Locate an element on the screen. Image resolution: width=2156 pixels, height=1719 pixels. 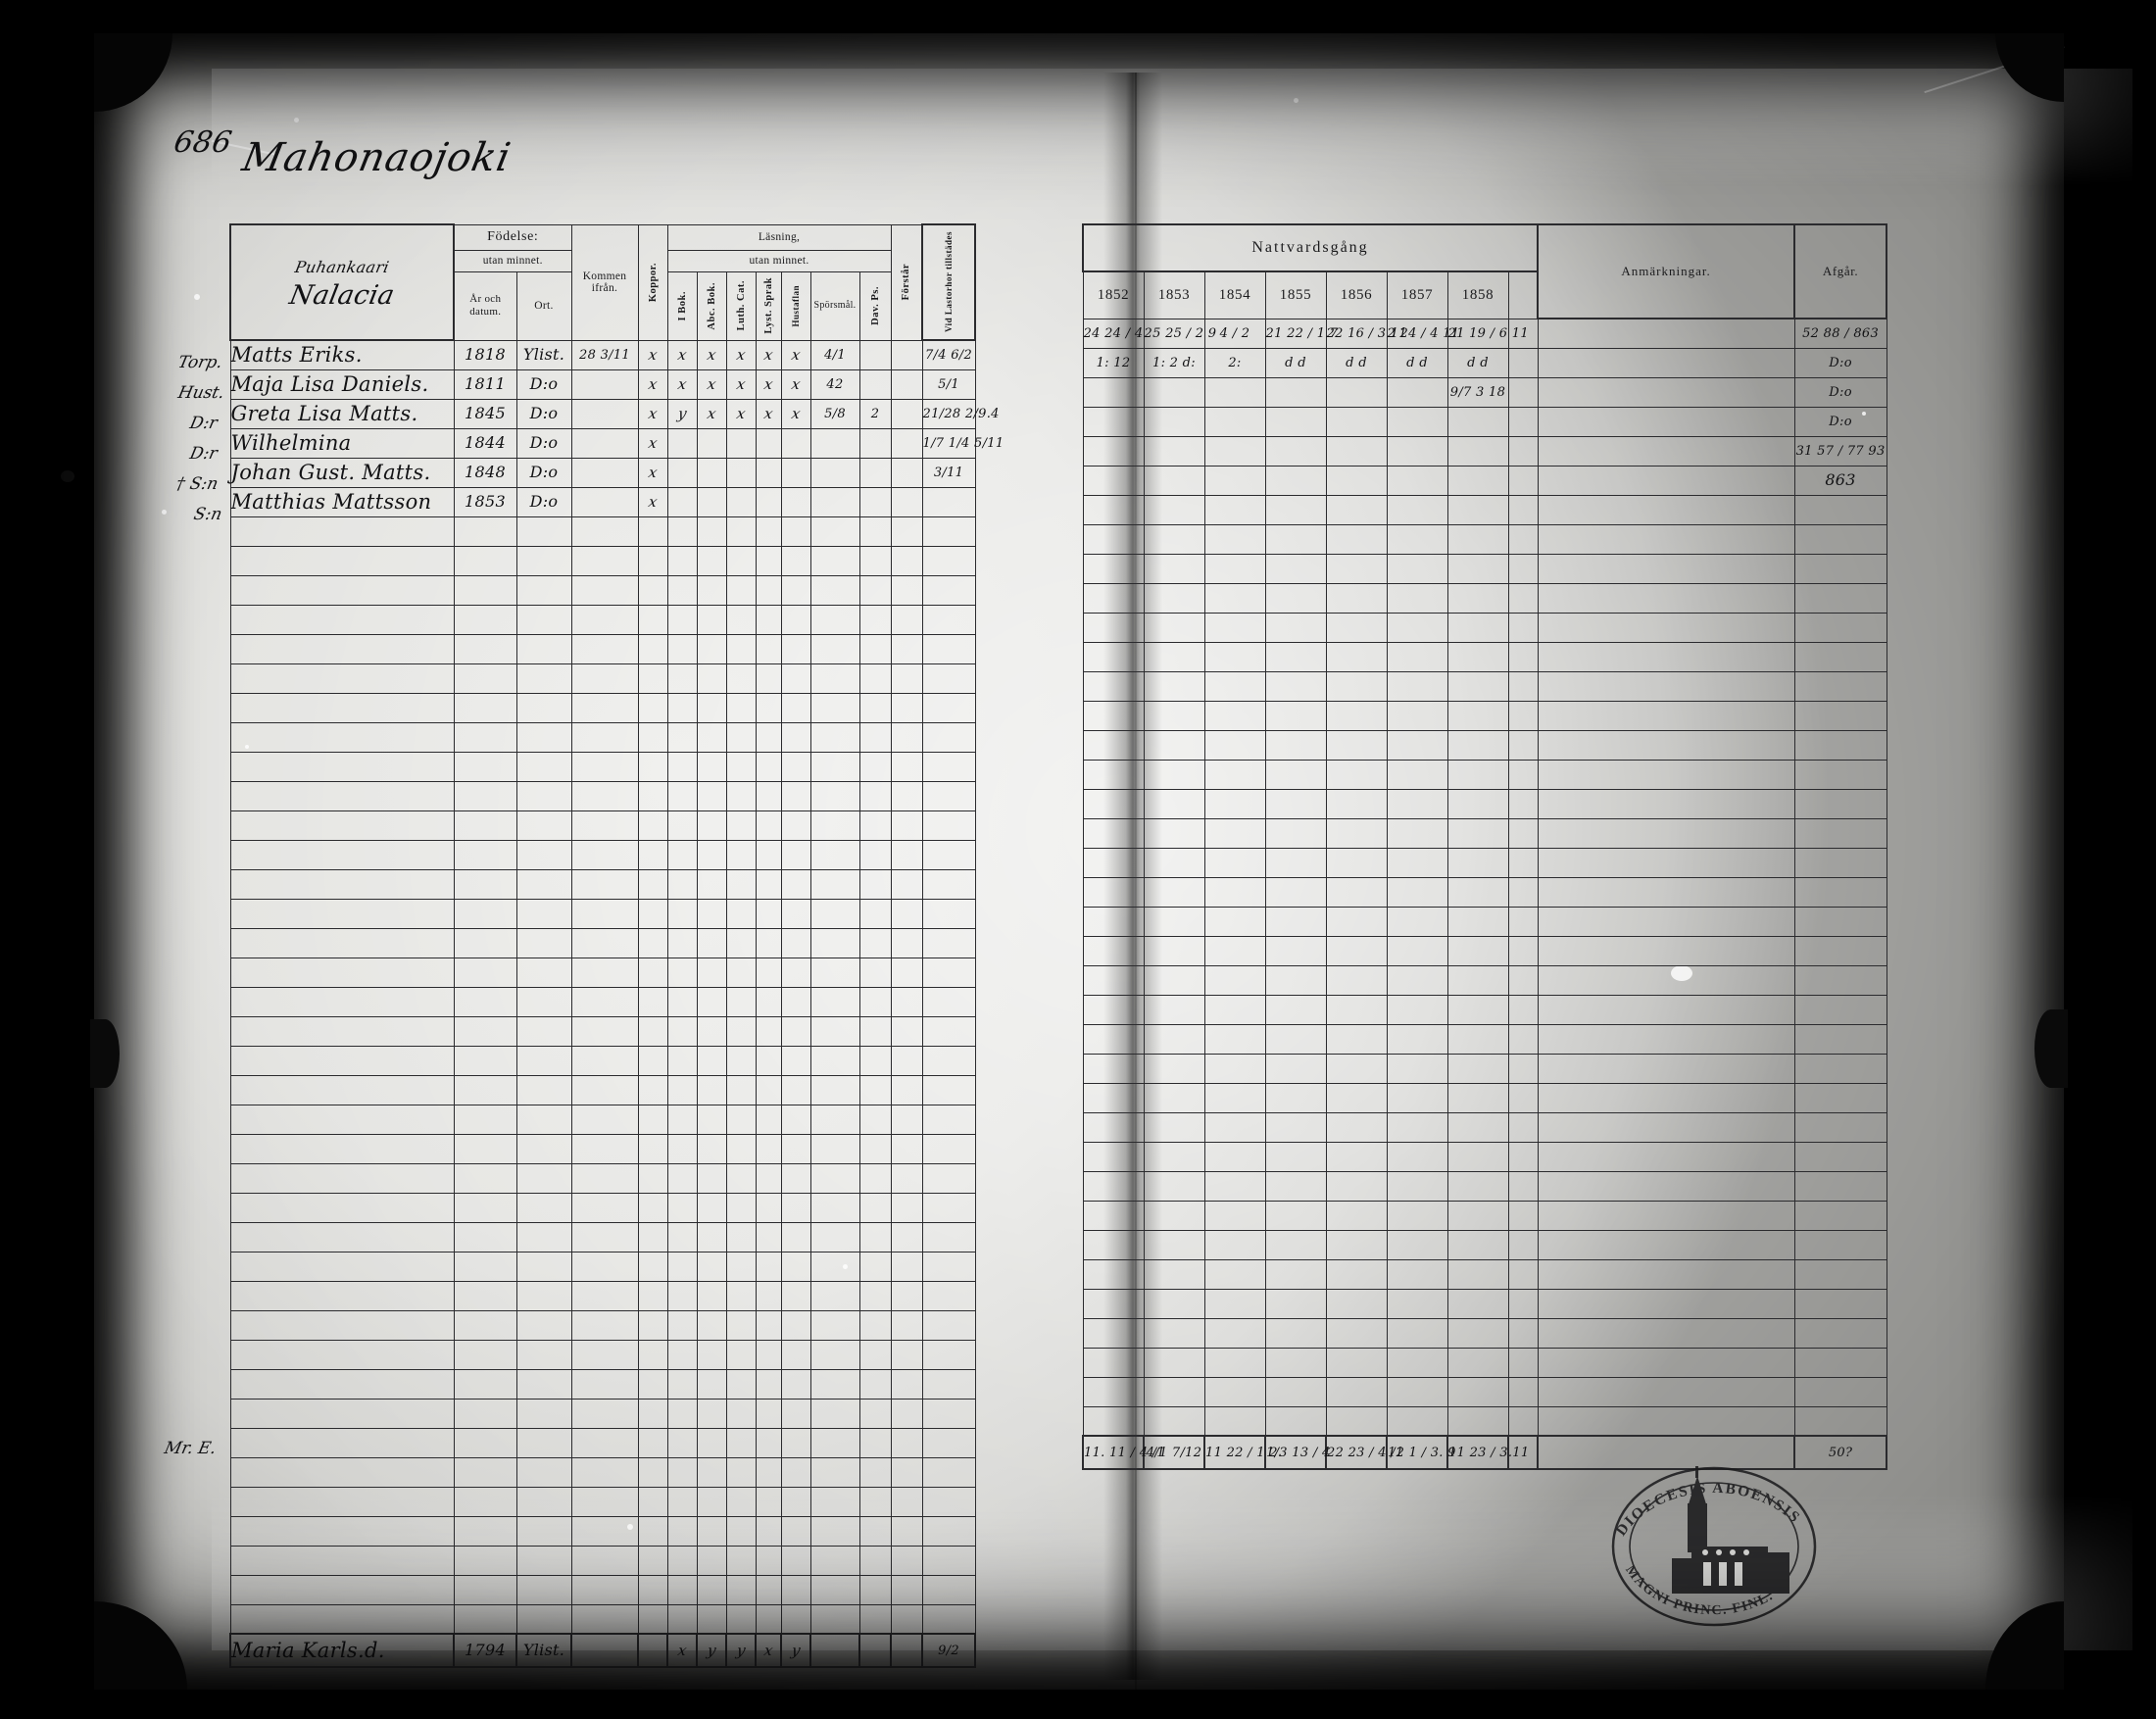
bottom-person-name-cell: Maria Karls.d. is located at coordinates (342, 1651).